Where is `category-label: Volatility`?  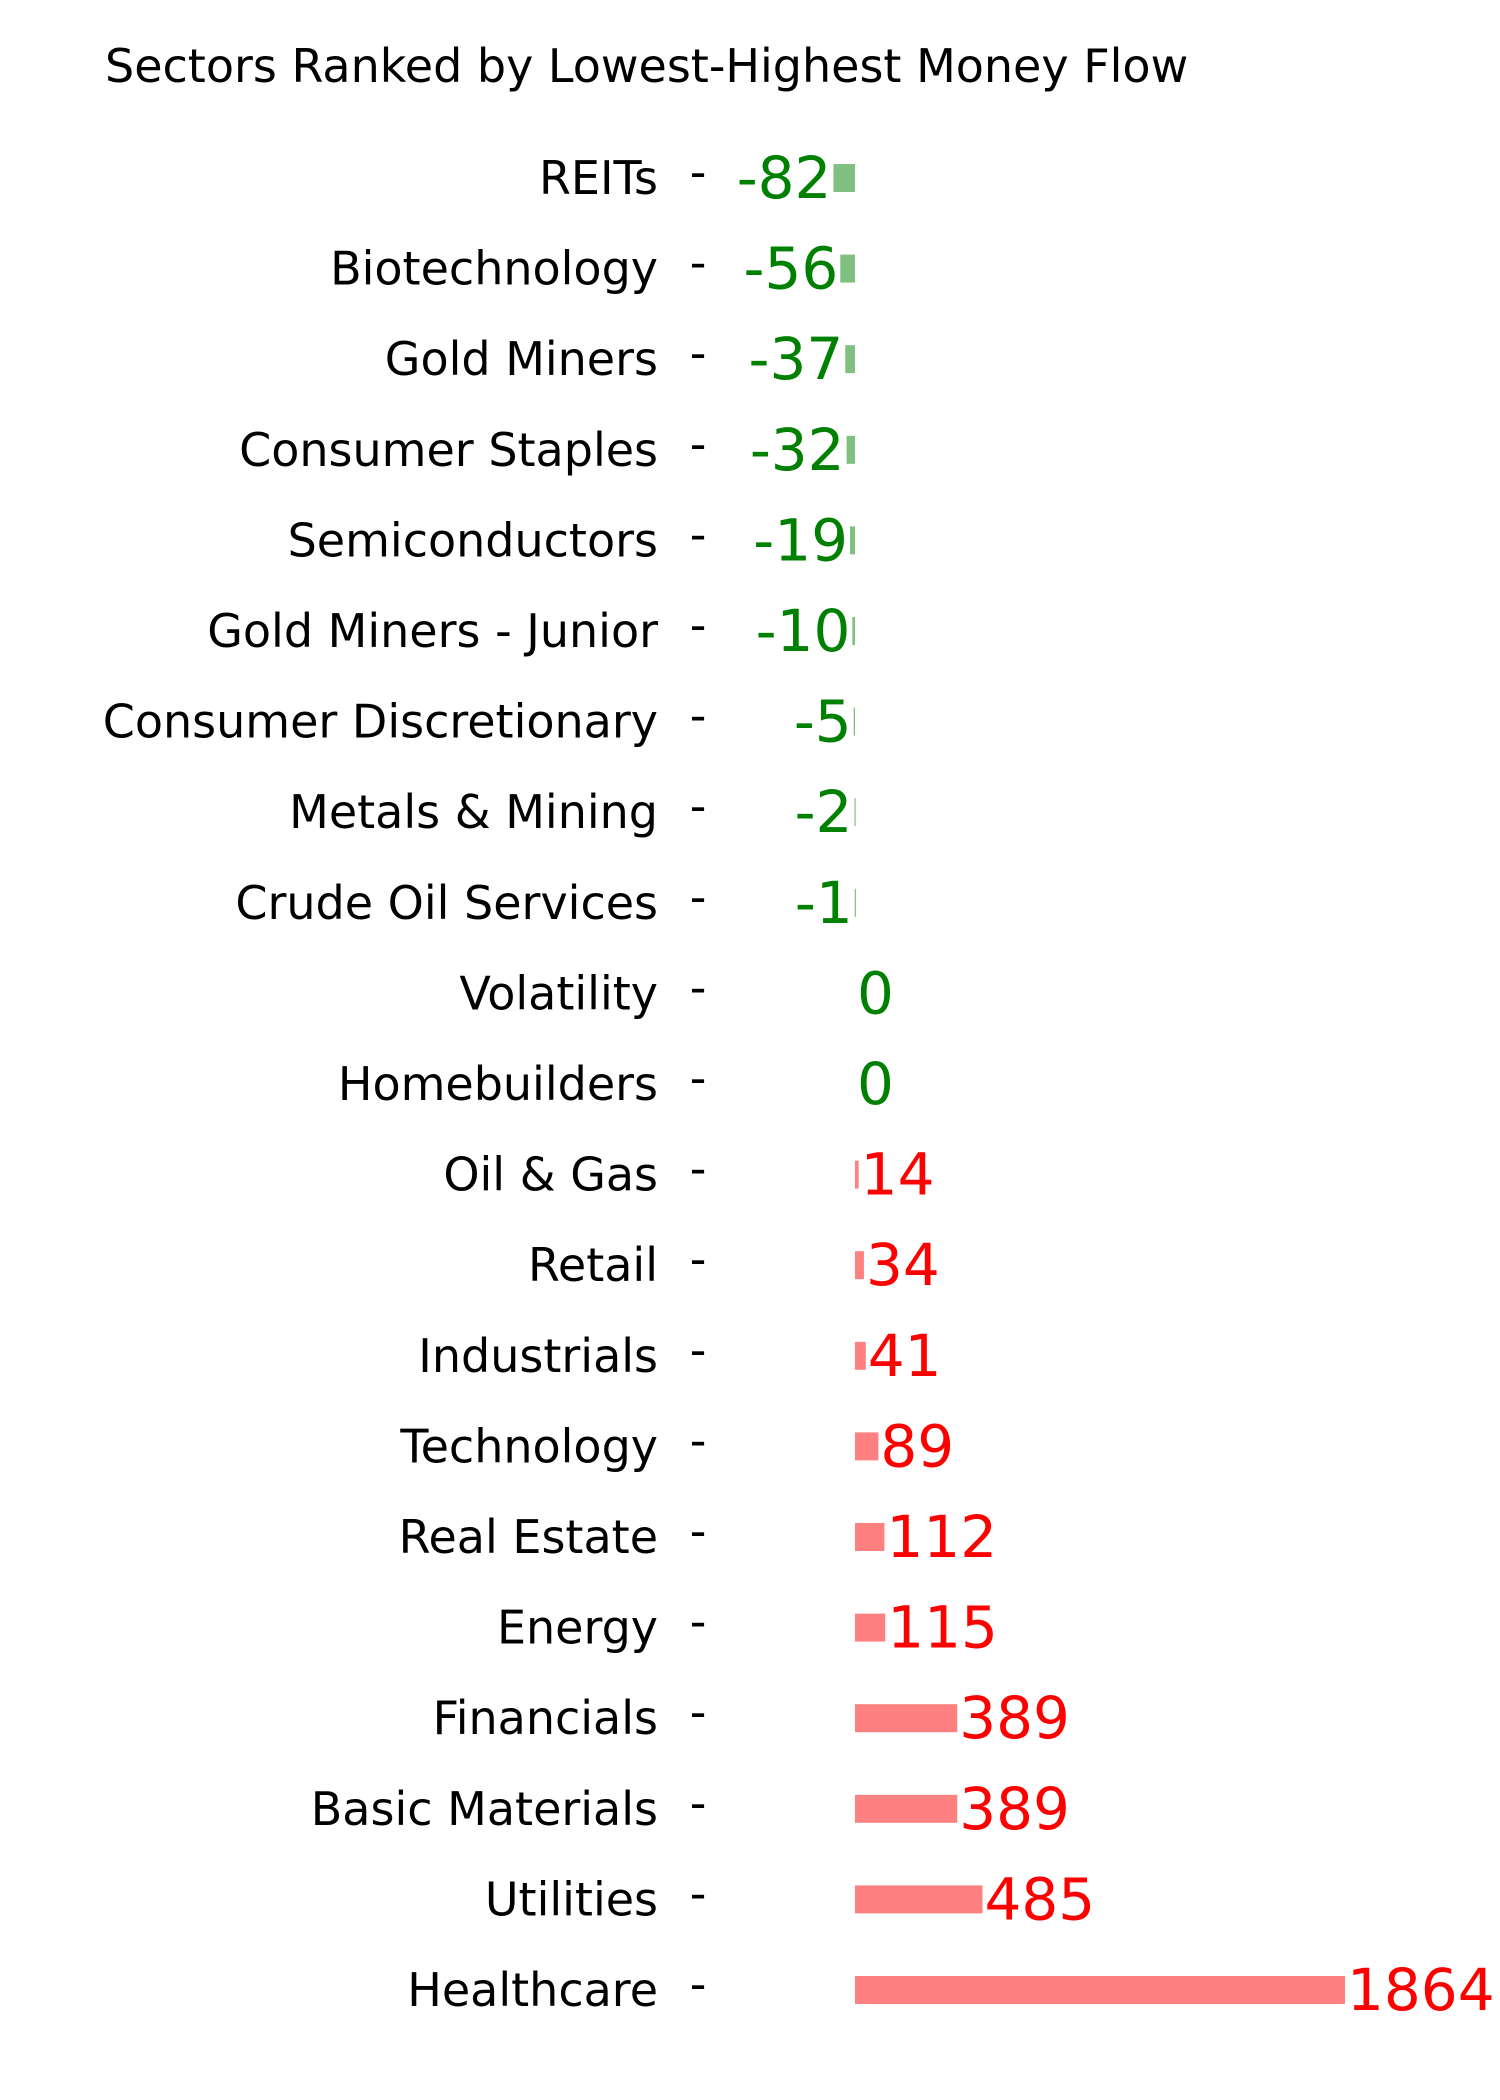
category-label: Volatility is located at coordinates (558, 993).